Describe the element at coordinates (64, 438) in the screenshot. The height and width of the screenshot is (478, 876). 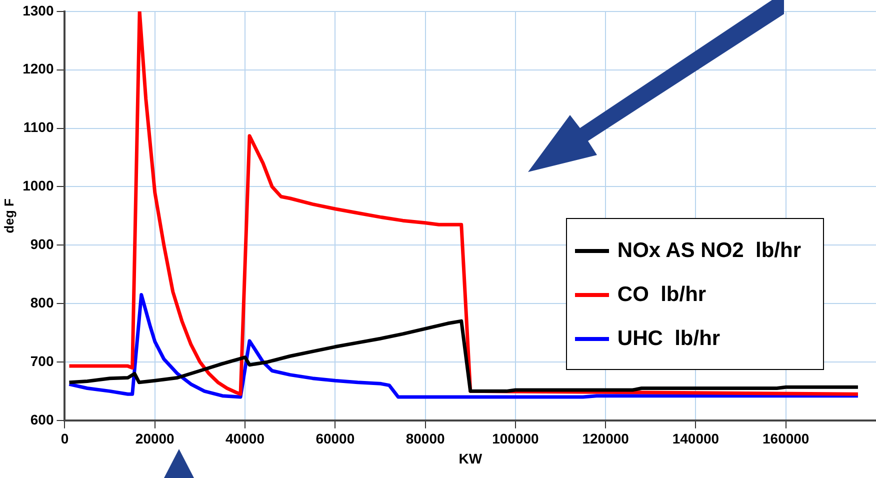
I see `x-tick-label: 0` at that location.